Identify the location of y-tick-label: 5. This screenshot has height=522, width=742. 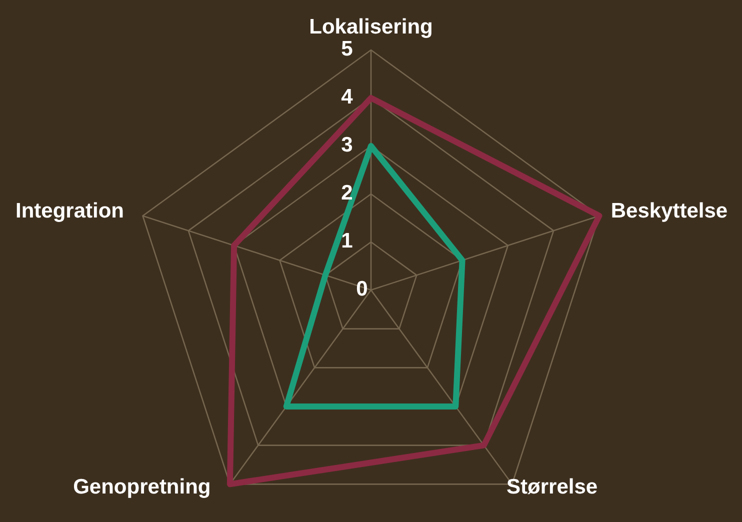
(347, 49).